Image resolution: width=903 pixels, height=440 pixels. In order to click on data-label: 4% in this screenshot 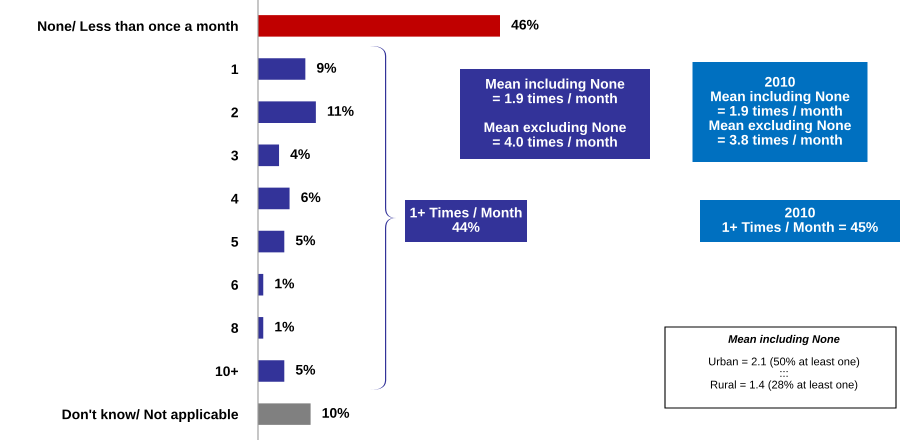, I will do `click(300, 154)`.